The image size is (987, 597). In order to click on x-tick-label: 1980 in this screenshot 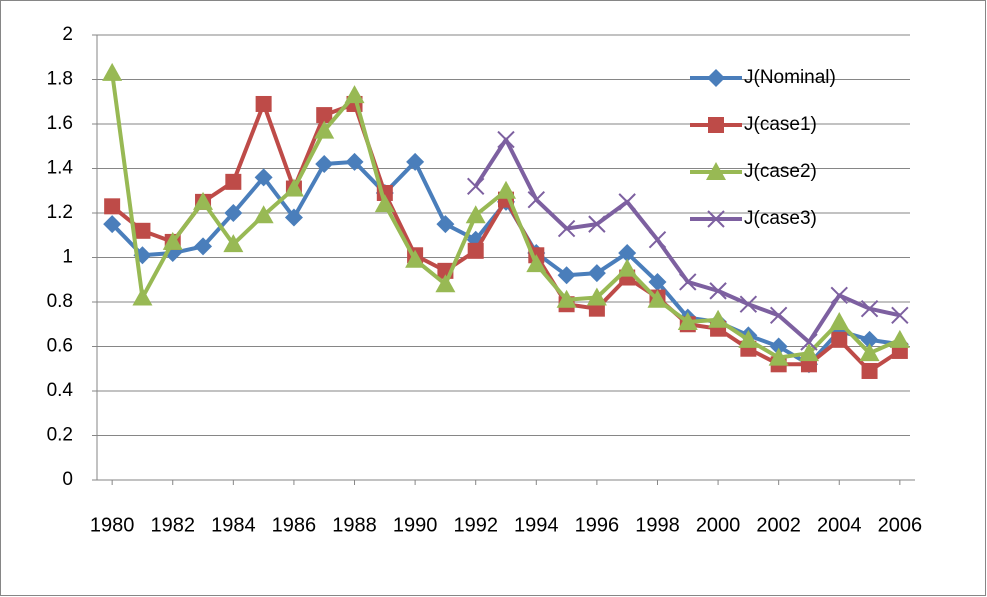, I will do `click(112, 525)`.